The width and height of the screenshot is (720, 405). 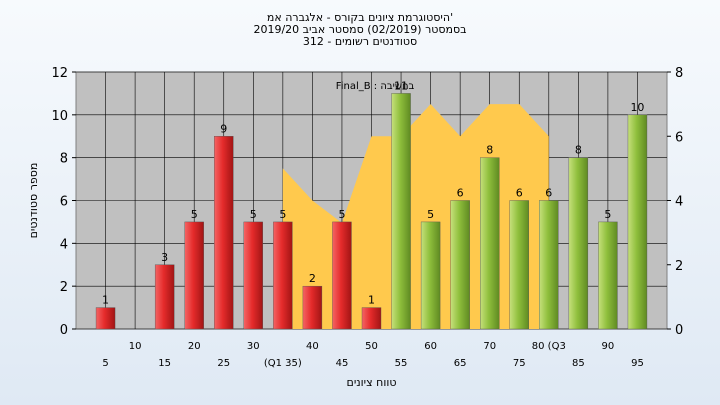 I want to click on x-tick-label: 15, so click(x=164, y=363).